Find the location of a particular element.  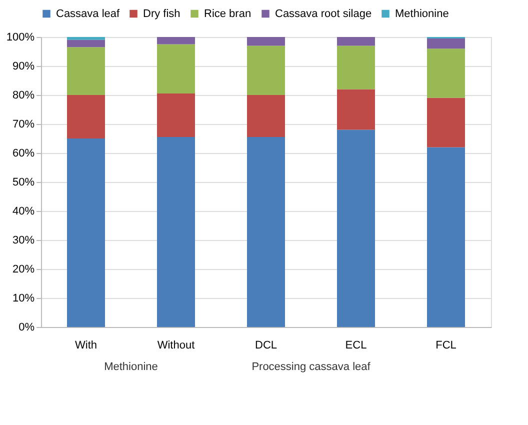

text: Processing cassava leaf is located at coordinates (312, 367).